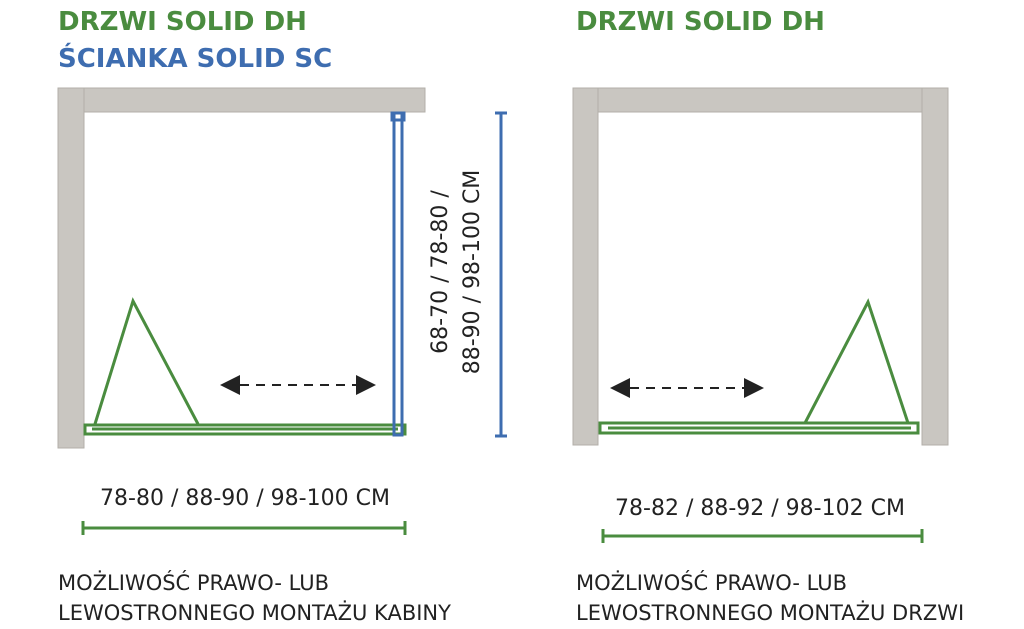  Describe the element at coordinates (456, 272) in the screenshot. I see `height-dimension: 68-70 / 78-80 / 88-90 / 98-100 CM` at that location.